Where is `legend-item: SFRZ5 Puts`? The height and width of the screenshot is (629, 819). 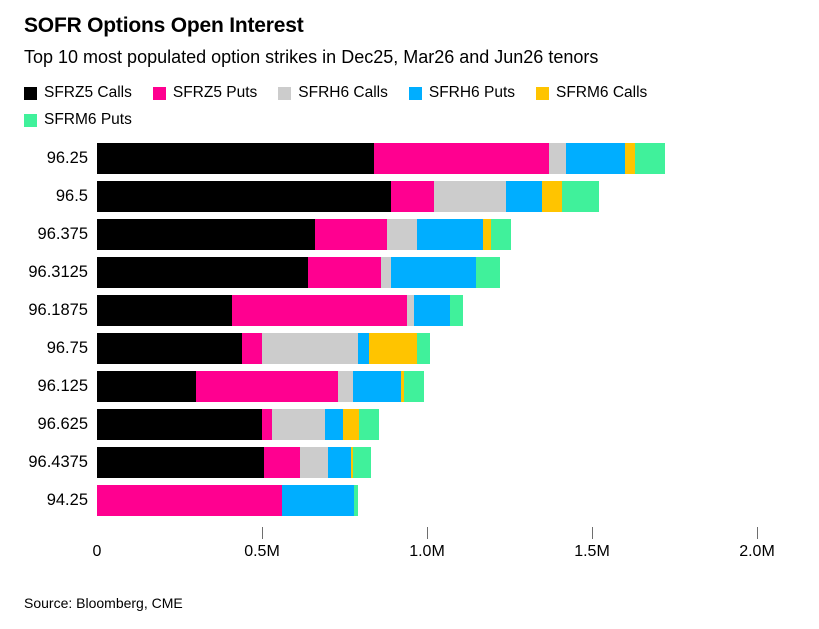
legend-item: SFRZ5 Puts is located at coordinates (205, 93).